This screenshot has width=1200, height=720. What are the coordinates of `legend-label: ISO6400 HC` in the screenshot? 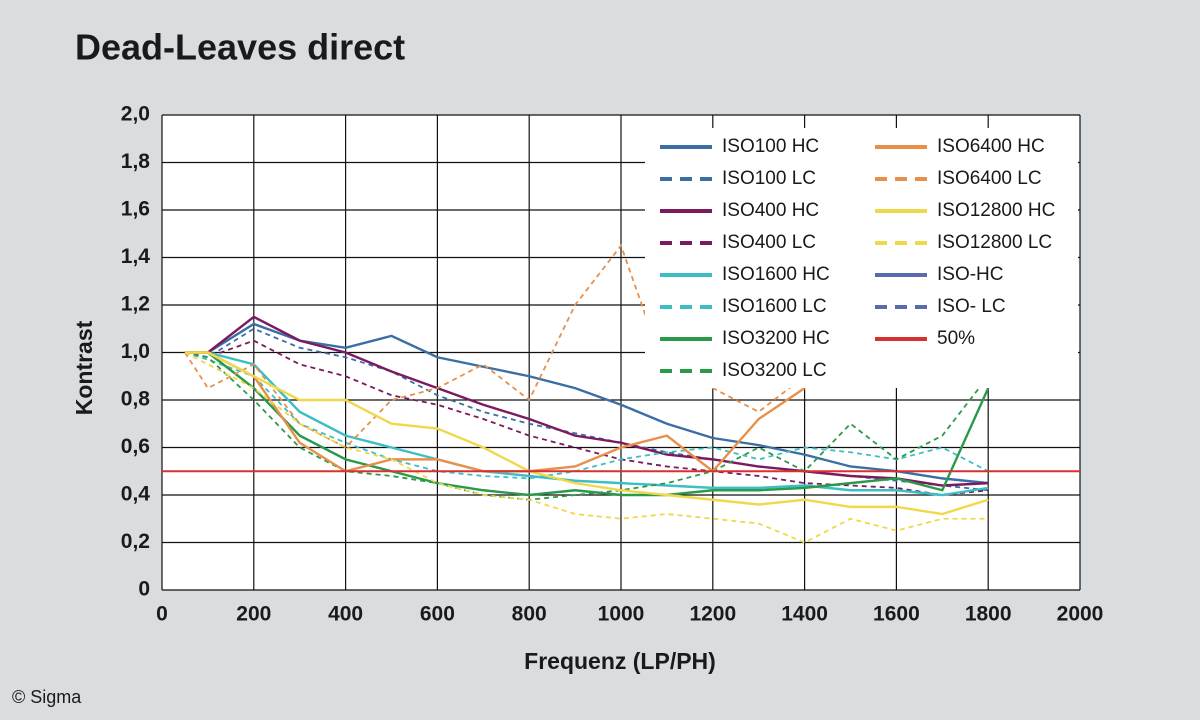 It's located at (991, 146).